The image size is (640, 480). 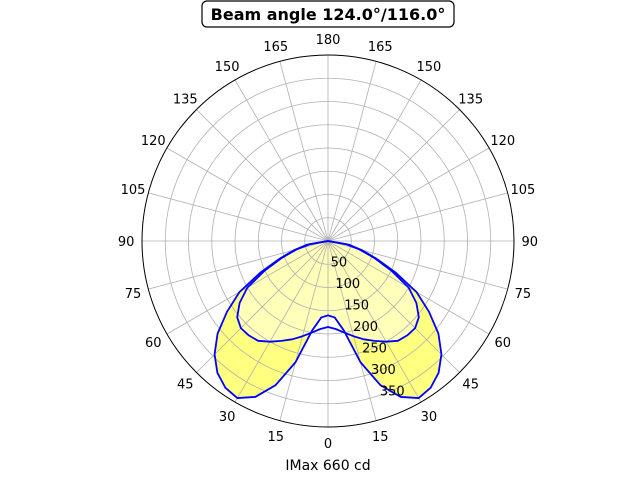 I want to click on radial-tick-label: 100, so click(x=347, y=284).